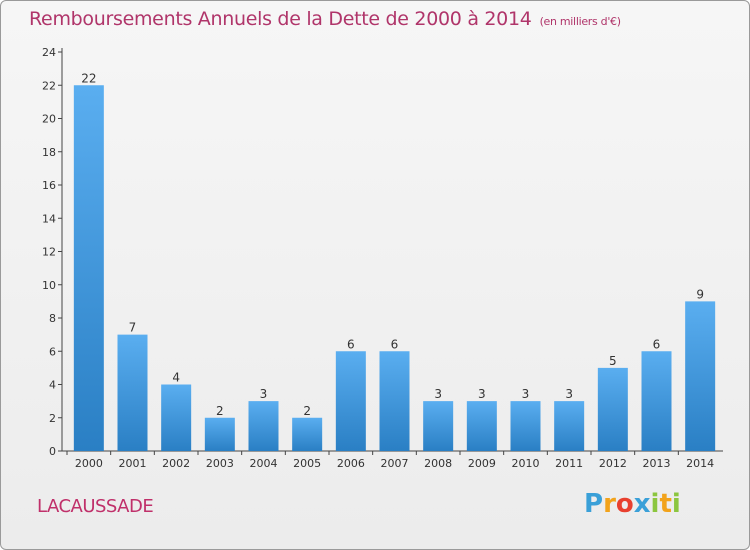 Image resolution: width=750 pixels, height=550 pixels. I want to click on y-tick-label: 14, so click(49, 218).